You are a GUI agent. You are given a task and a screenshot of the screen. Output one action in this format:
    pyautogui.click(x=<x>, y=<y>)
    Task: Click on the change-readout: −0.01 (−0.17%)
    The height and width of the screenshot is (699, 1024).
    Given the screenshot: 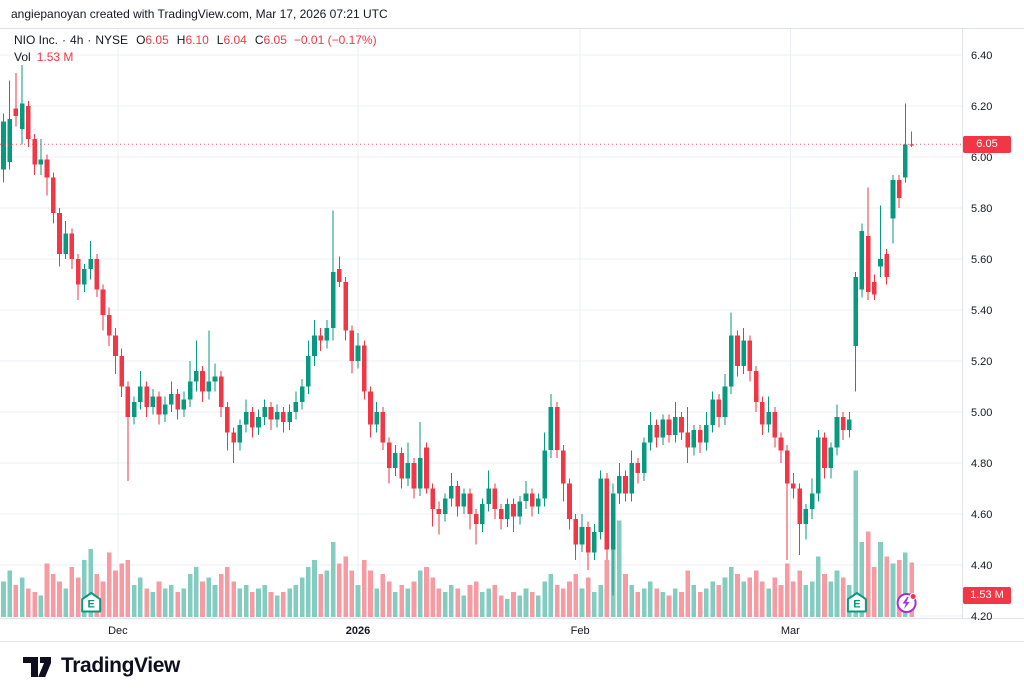 What is the action you would take?
    pyautogui.click(x=335, y=40)
    